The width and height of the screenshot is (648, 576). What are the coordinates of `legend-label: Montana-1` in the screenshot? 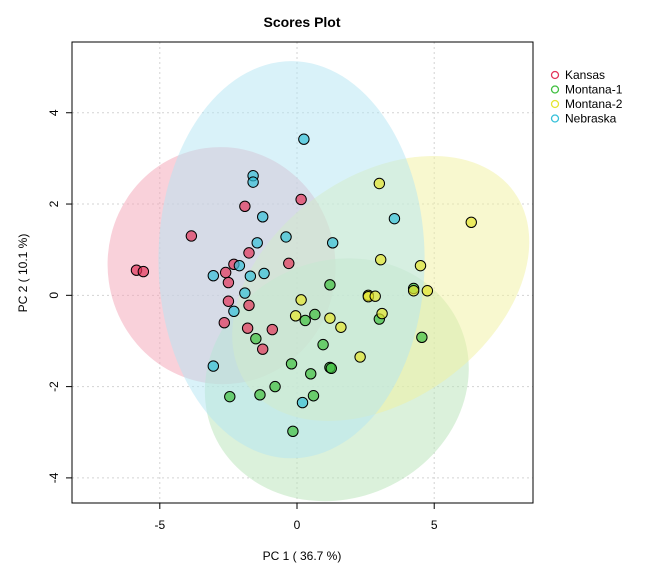 It's located at (594, 90).